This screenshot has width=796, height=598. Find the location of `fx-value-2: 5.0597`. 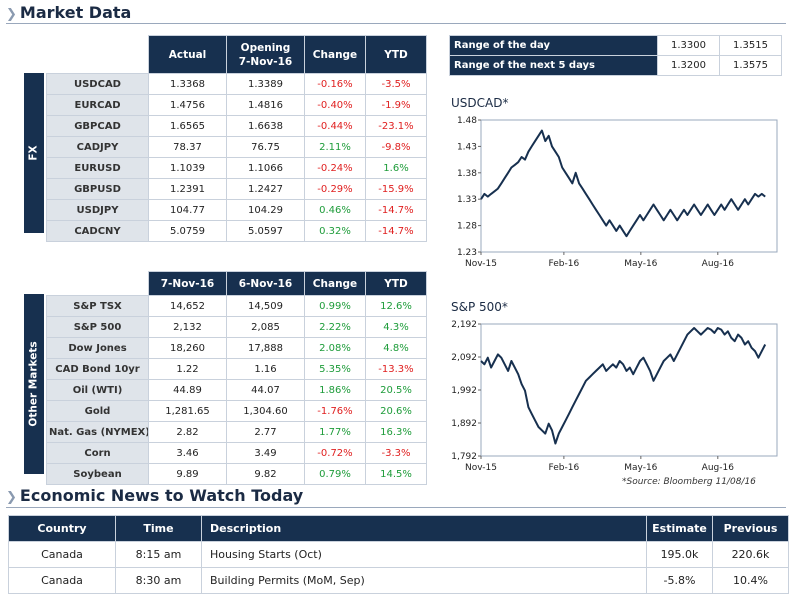

fx-value-2: 5.0597 is located at coordinates (265, 231).